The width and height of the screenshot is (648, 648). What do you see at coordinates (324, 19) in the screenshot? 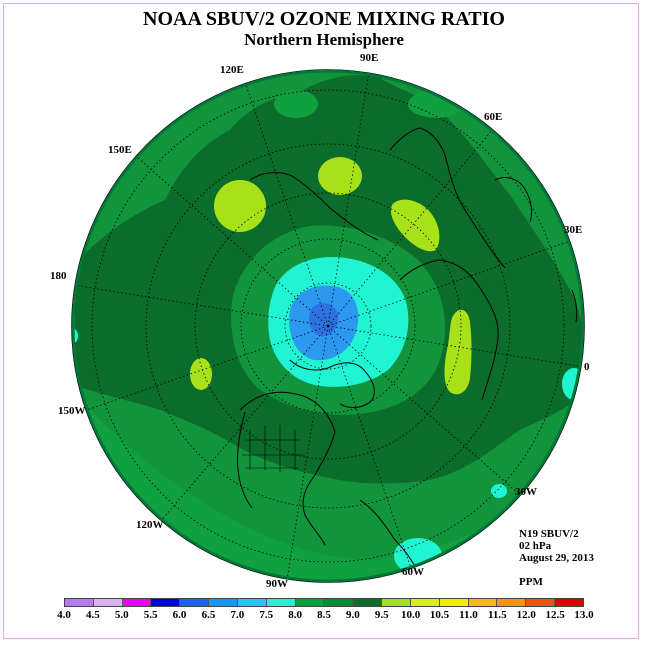
I see `map-title: NOAA SBUV/2 OZONE MIXING RATIO` at bounding box center [324, 19].